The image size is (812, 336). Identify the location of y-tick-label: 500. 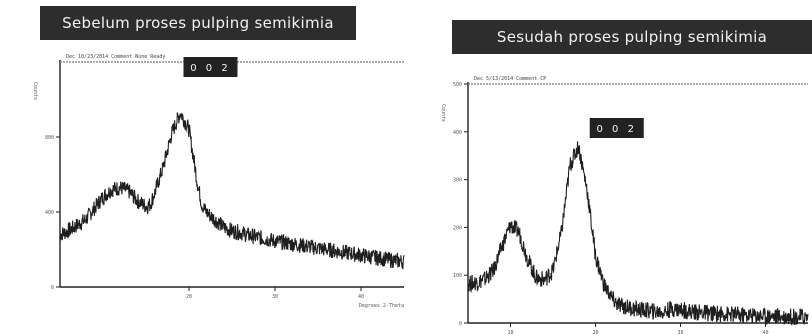
(457, 85).